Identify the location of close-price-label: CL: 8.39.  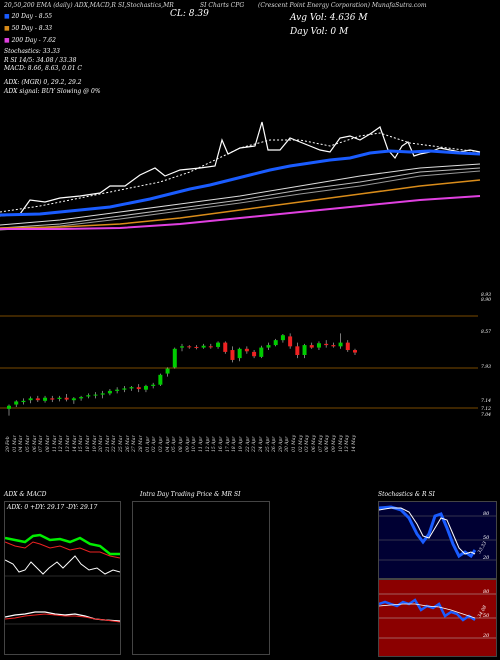
(189, 14).